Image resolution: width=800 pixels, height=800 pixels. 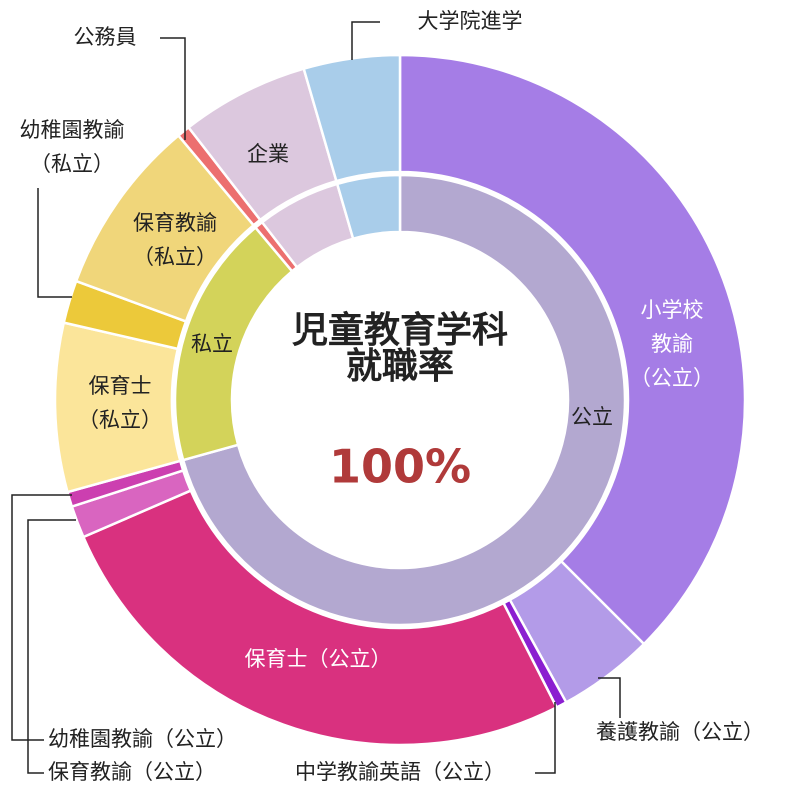 I want to click on center-value: 100%, so click(x=400, y=467).